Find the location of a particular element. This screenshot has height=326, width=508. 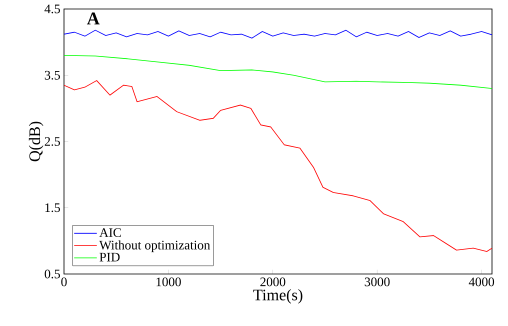

x-tick-label: 2000 is located at coordinates (273, 282).